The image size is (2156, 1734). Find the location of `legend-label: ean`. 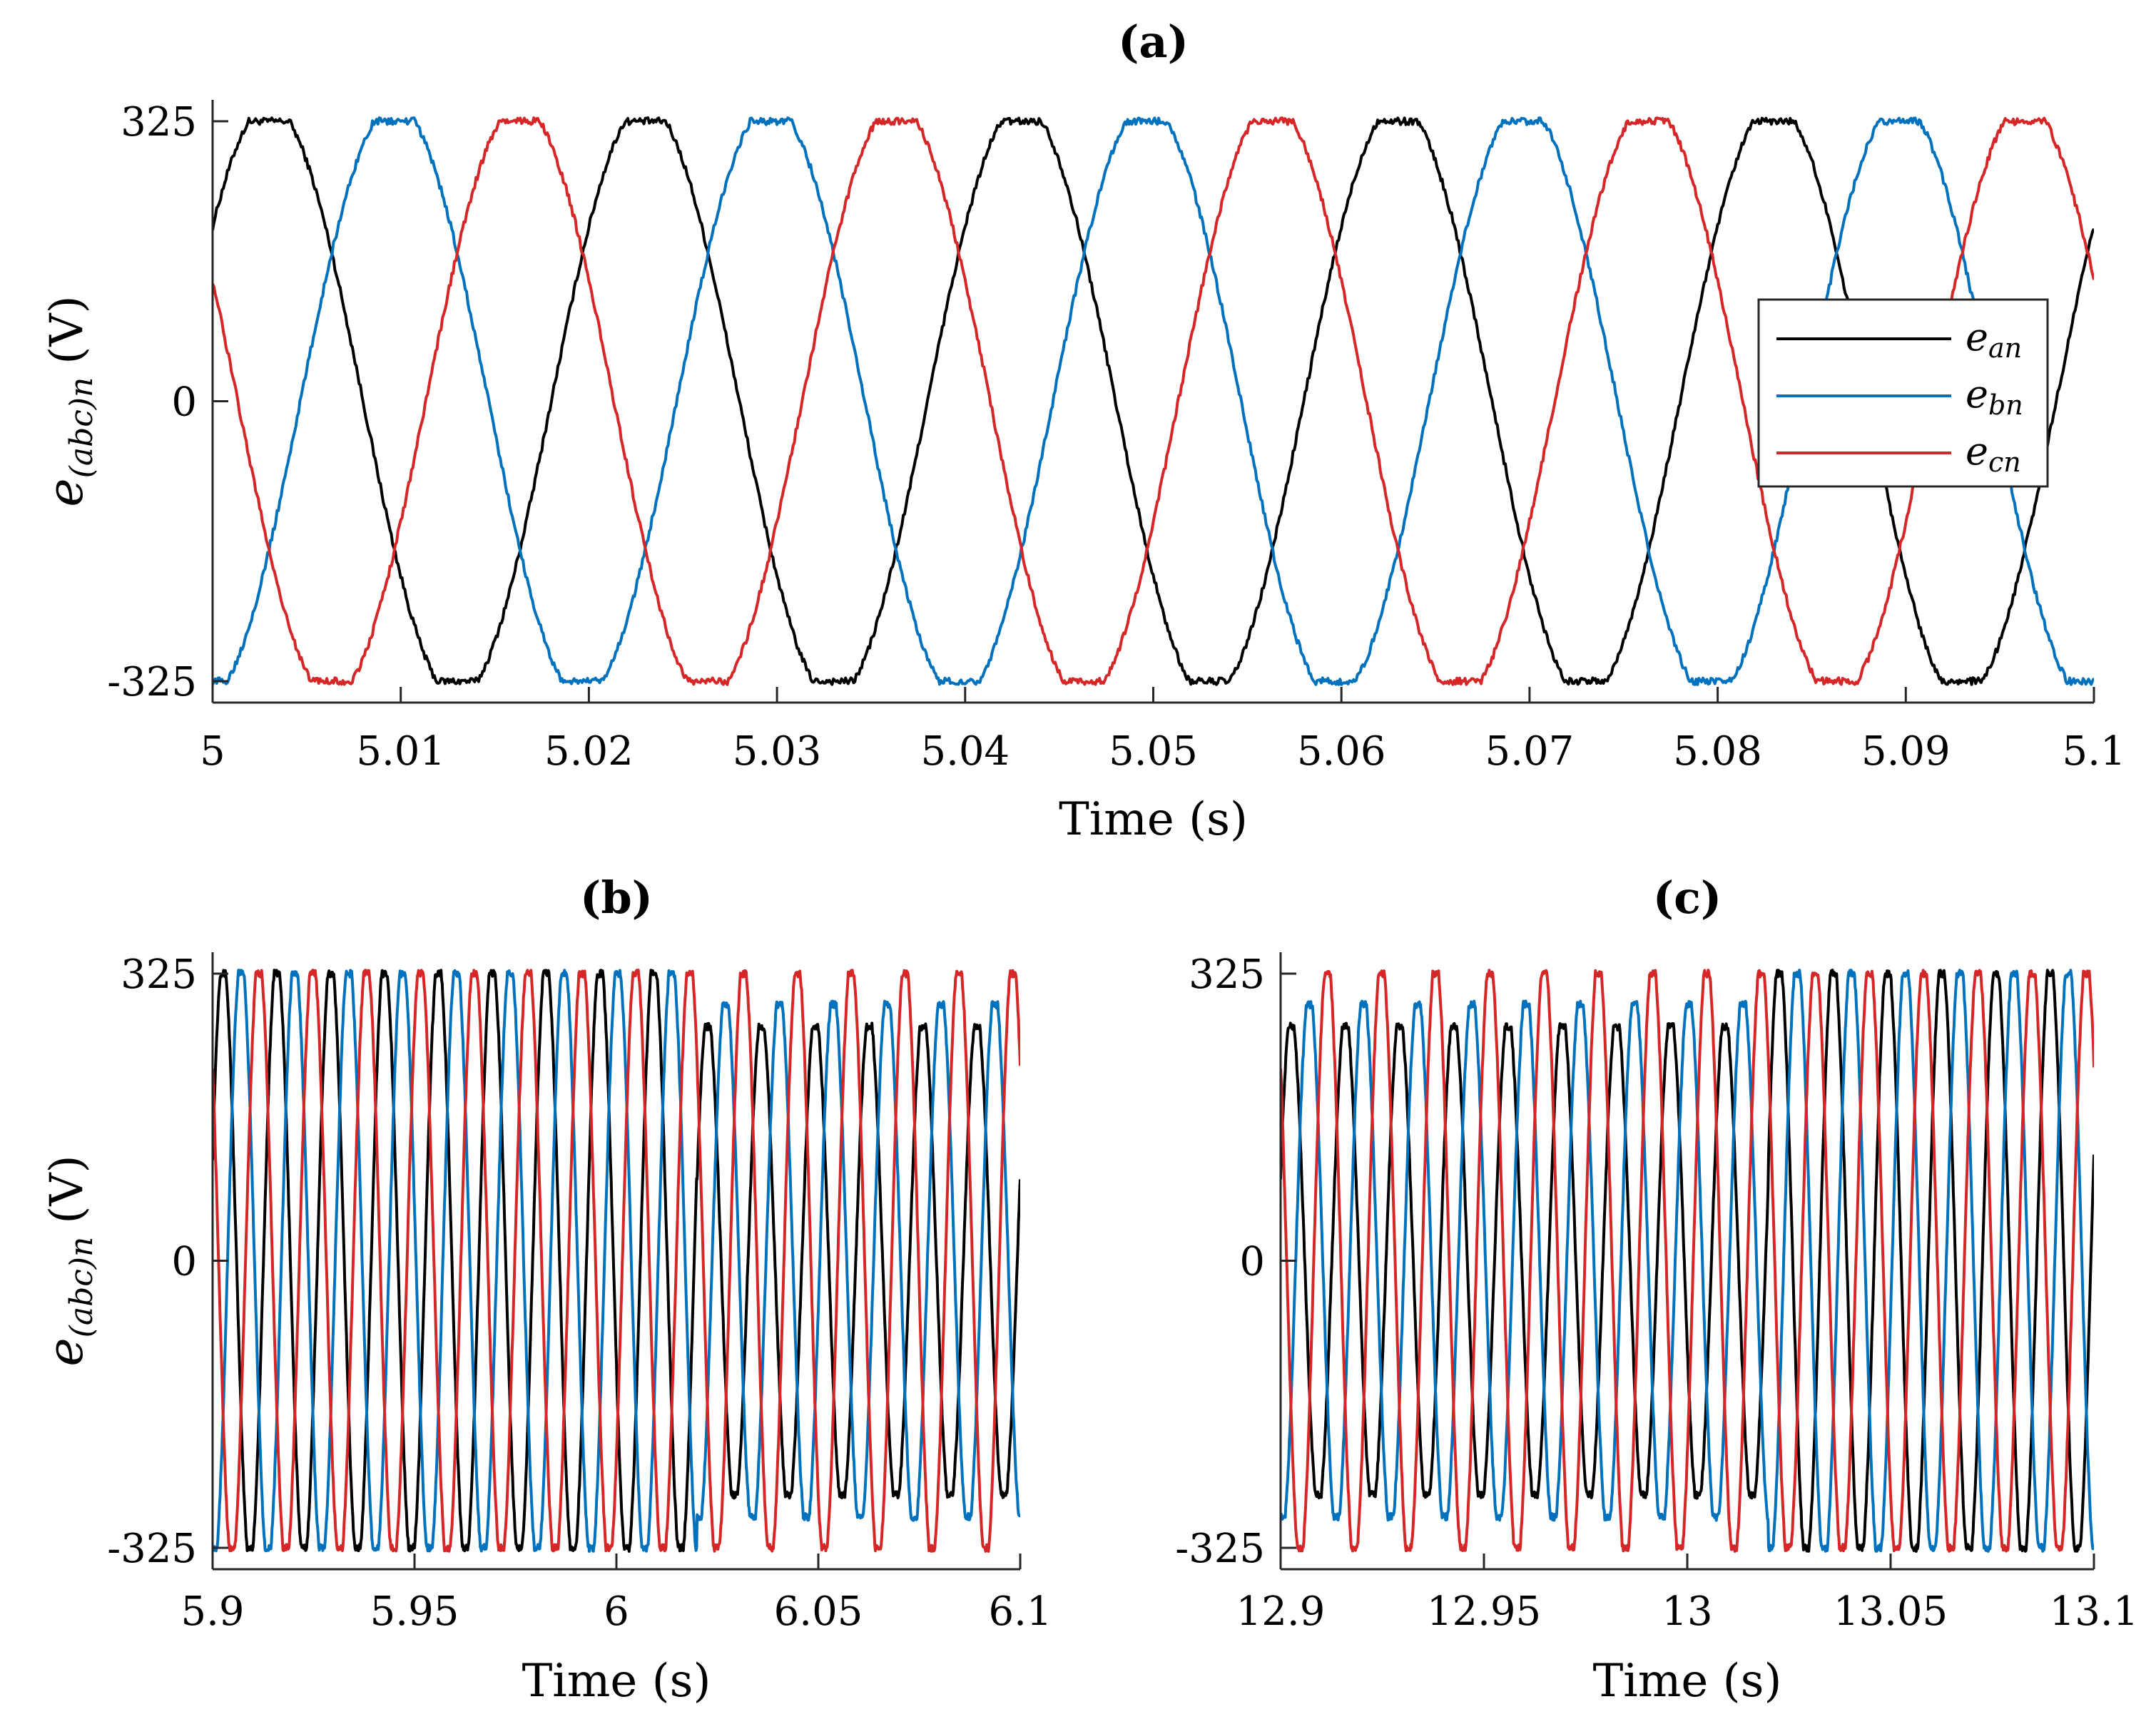

legend-label: ean is located at coordinates (1994, 339).